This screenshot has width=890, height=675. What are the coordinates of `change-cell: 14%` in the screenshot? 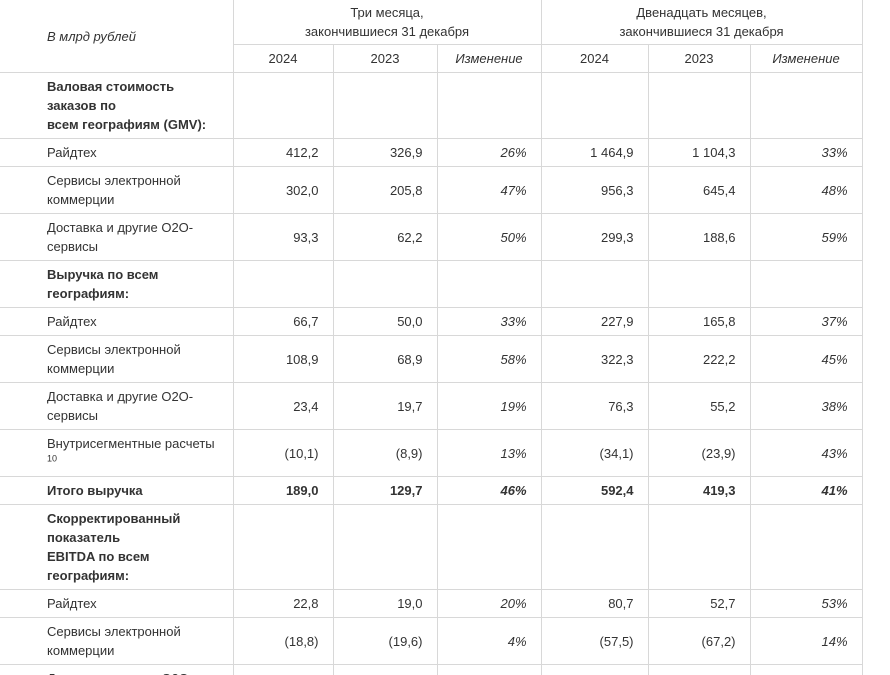 It's located at (806, 641).